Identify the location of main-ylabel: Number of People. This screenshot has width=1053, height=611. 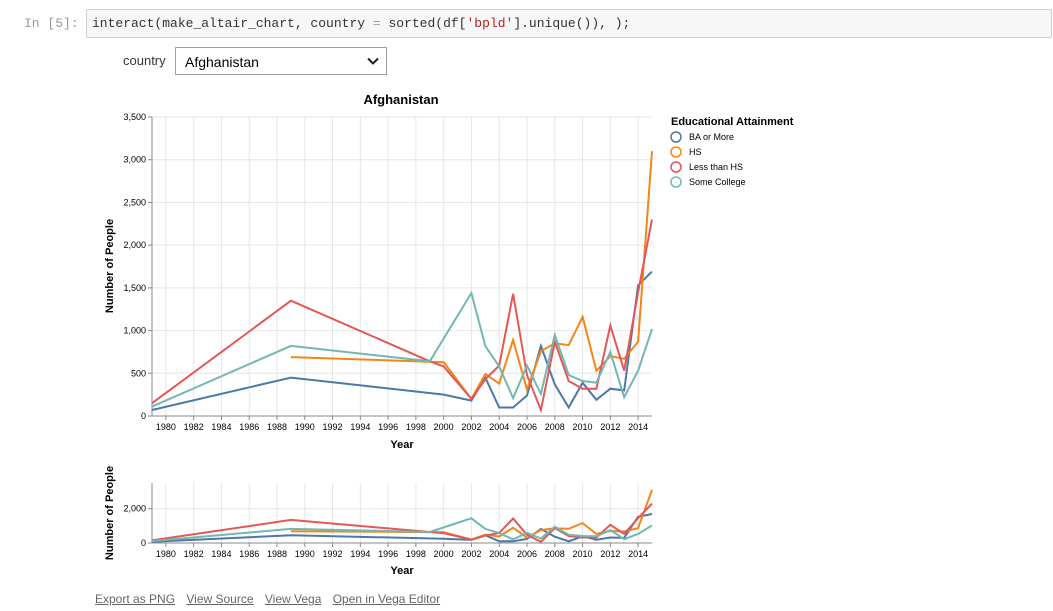
(110, 266).